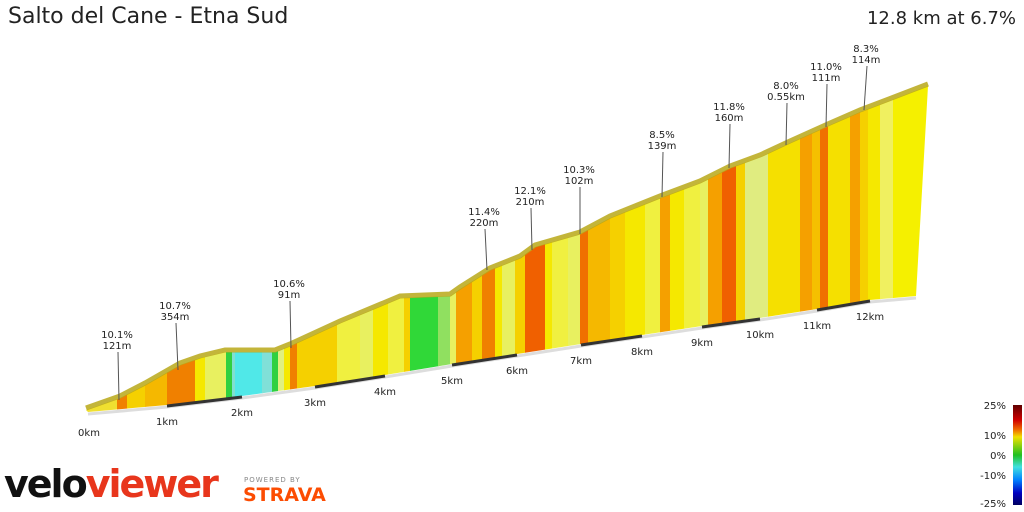  What do you see at coordinates (993, 476) in the screenshot?
I see `legend-label: -10%` at bounding box center [993, 476].